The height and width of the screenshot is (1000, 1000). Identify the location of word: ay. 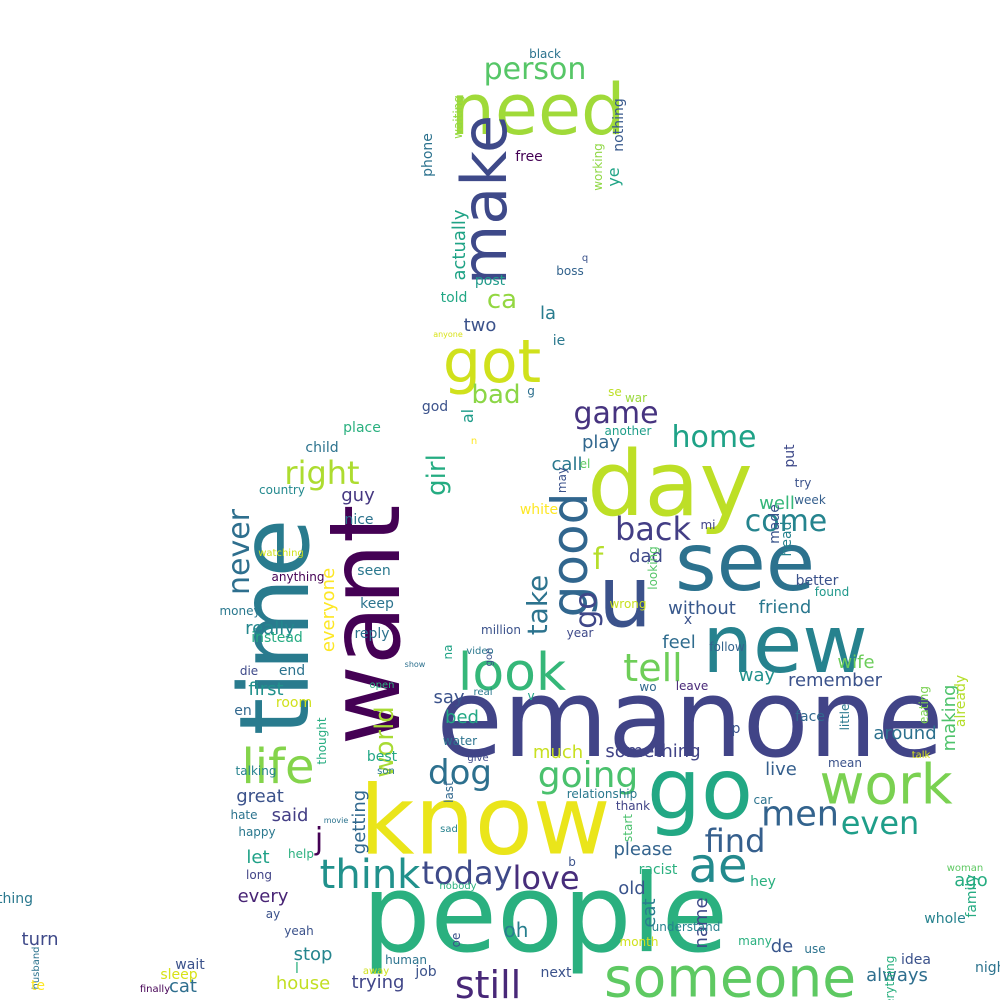
(273, 914).